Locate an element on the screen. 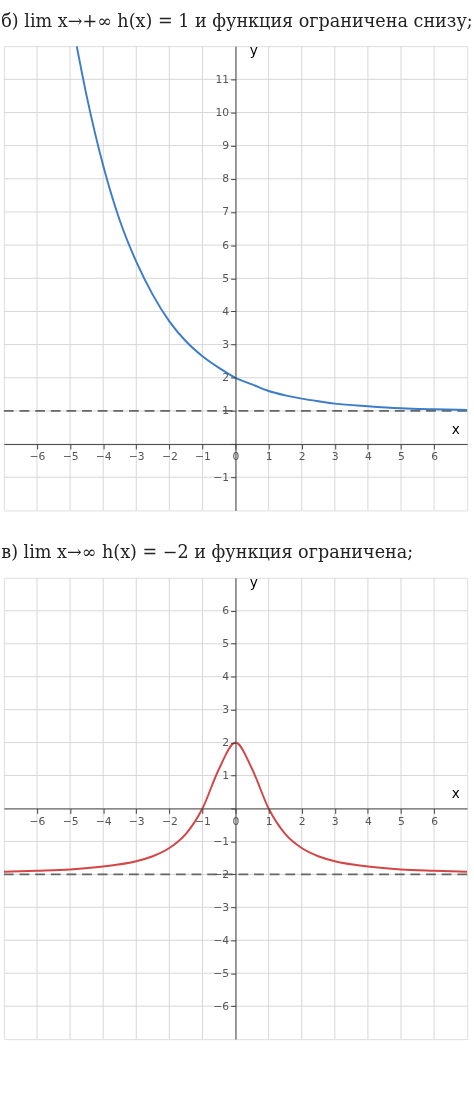  y-tick-label: 11 is located at coordinates (222, 79).